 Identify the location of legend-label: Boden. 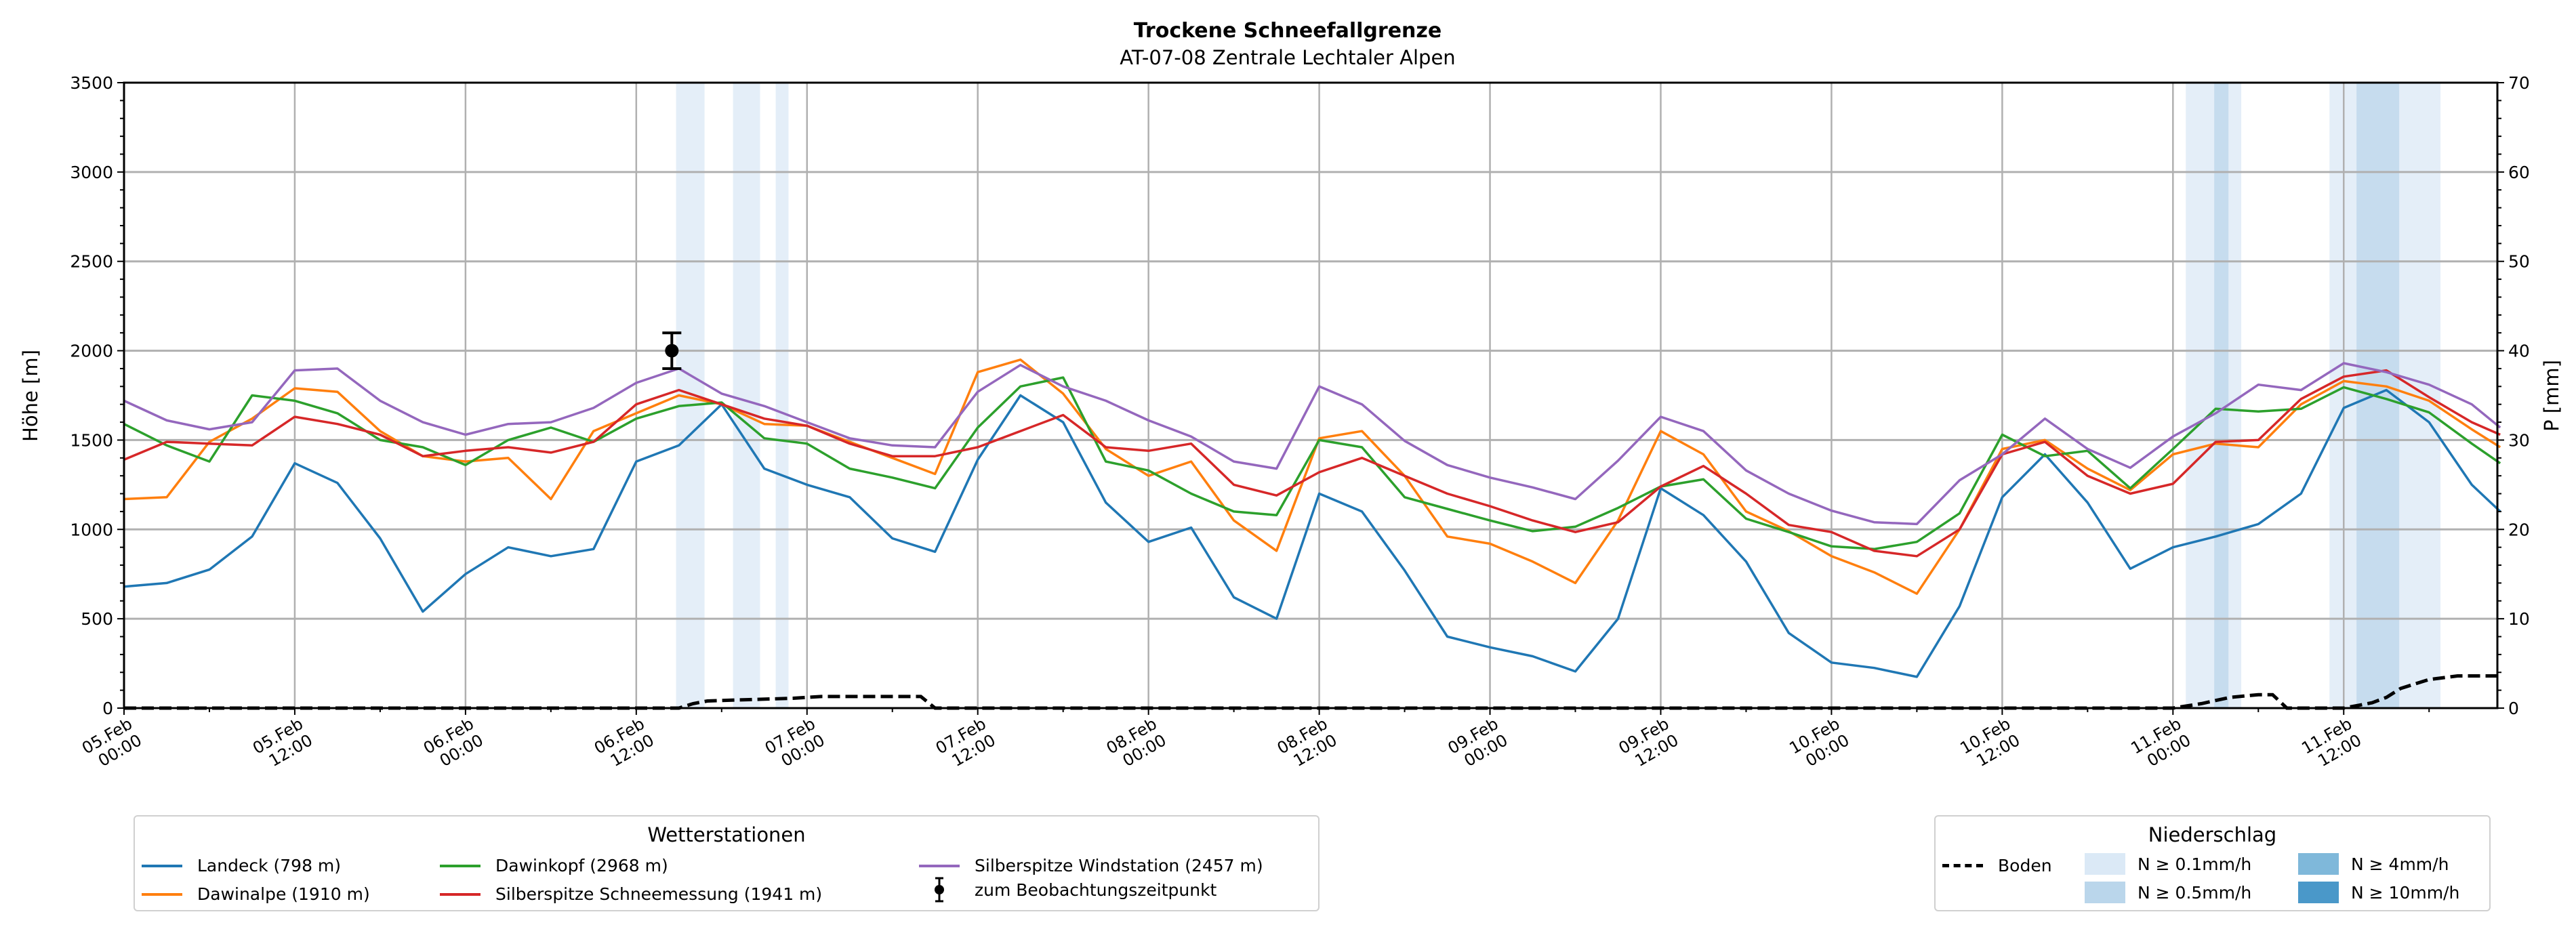
(2025, 865).